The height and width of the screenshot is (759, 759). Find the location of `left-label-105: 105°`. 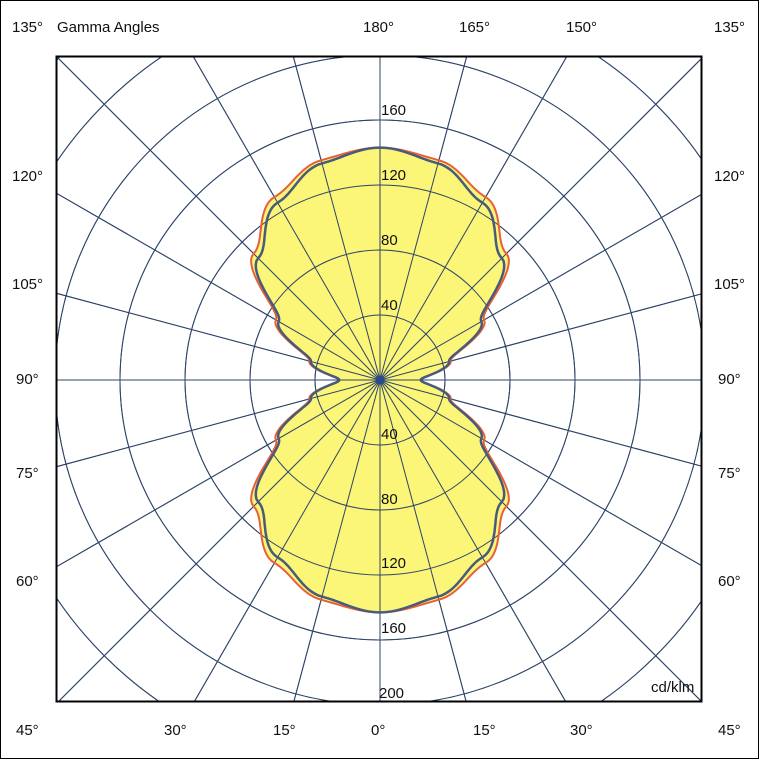

left-label-105: 105° is located at coordinates (28, 284).